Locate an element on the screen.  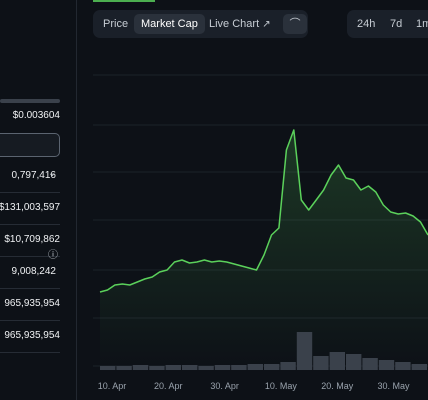
tab-price: Price is located at coordinates (116, 24).